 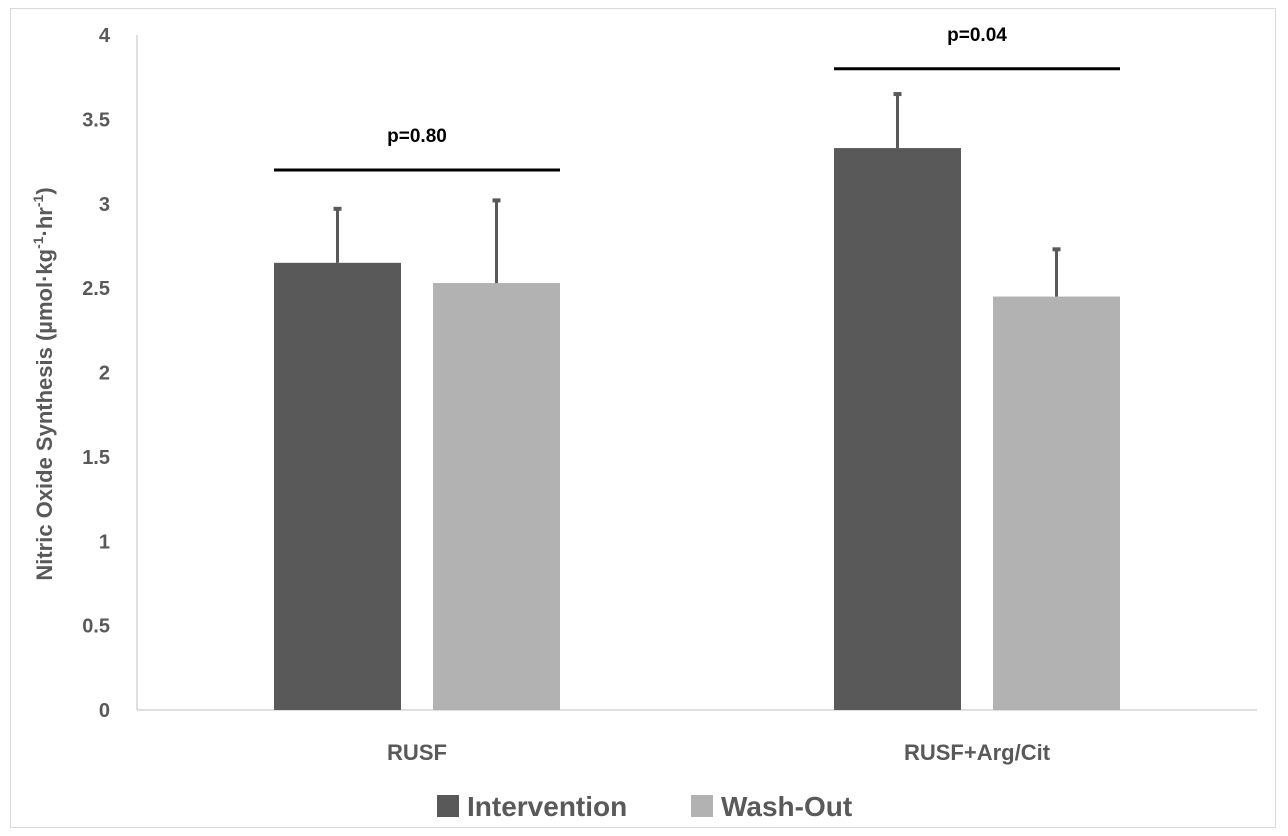 What do you see at coordinates (417, 136) in the screenshot?
I see `p-value-label: p=0.80` at bounding box center [417, 136].